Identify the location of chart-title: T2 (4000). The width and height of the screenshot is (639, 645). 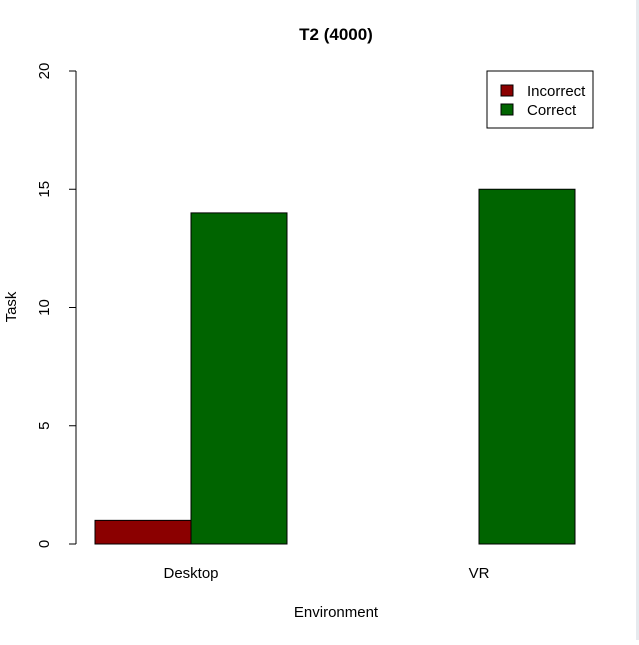
(336, 34).